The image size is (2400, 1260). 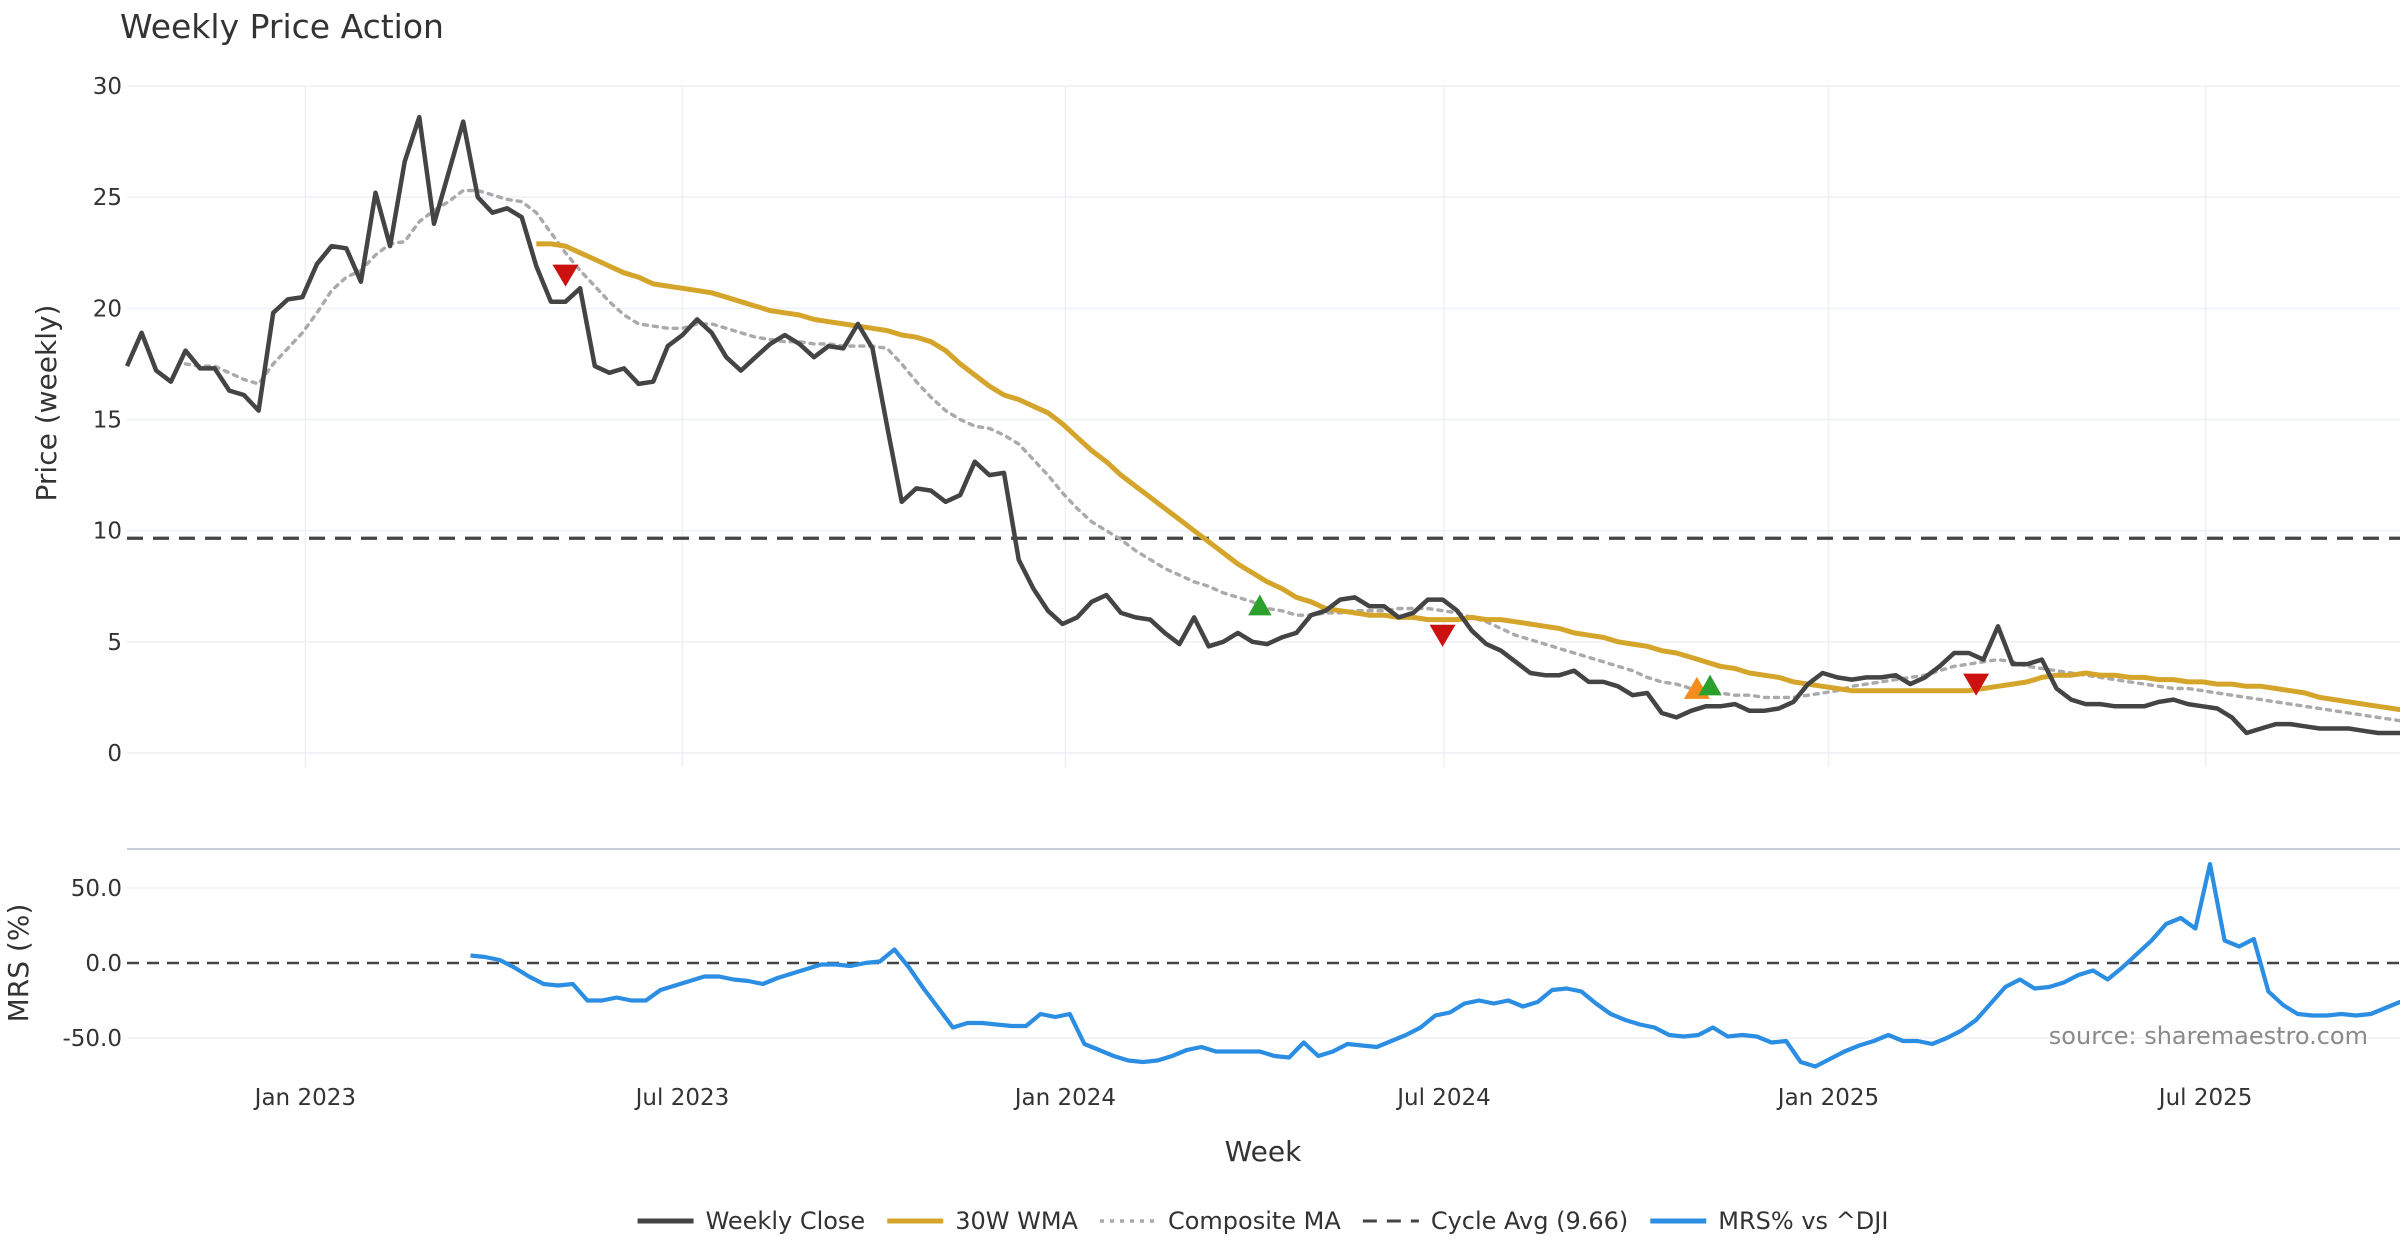 I want to click on mrs-line, so click(x=1435, y=965).